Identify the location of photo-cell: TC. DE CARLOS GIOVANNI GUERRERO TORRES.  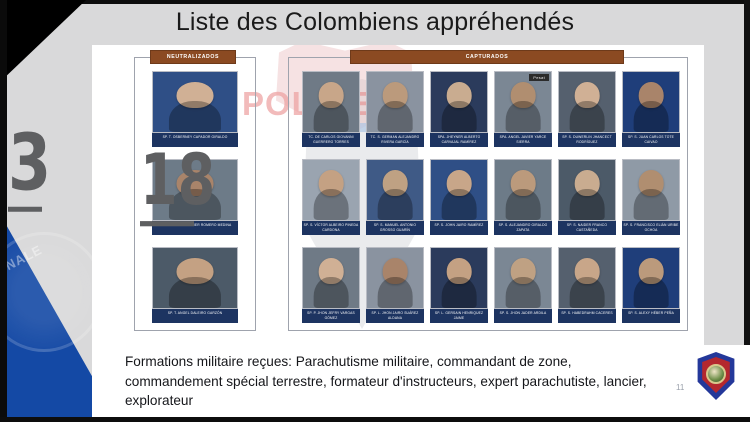
(331, 109).